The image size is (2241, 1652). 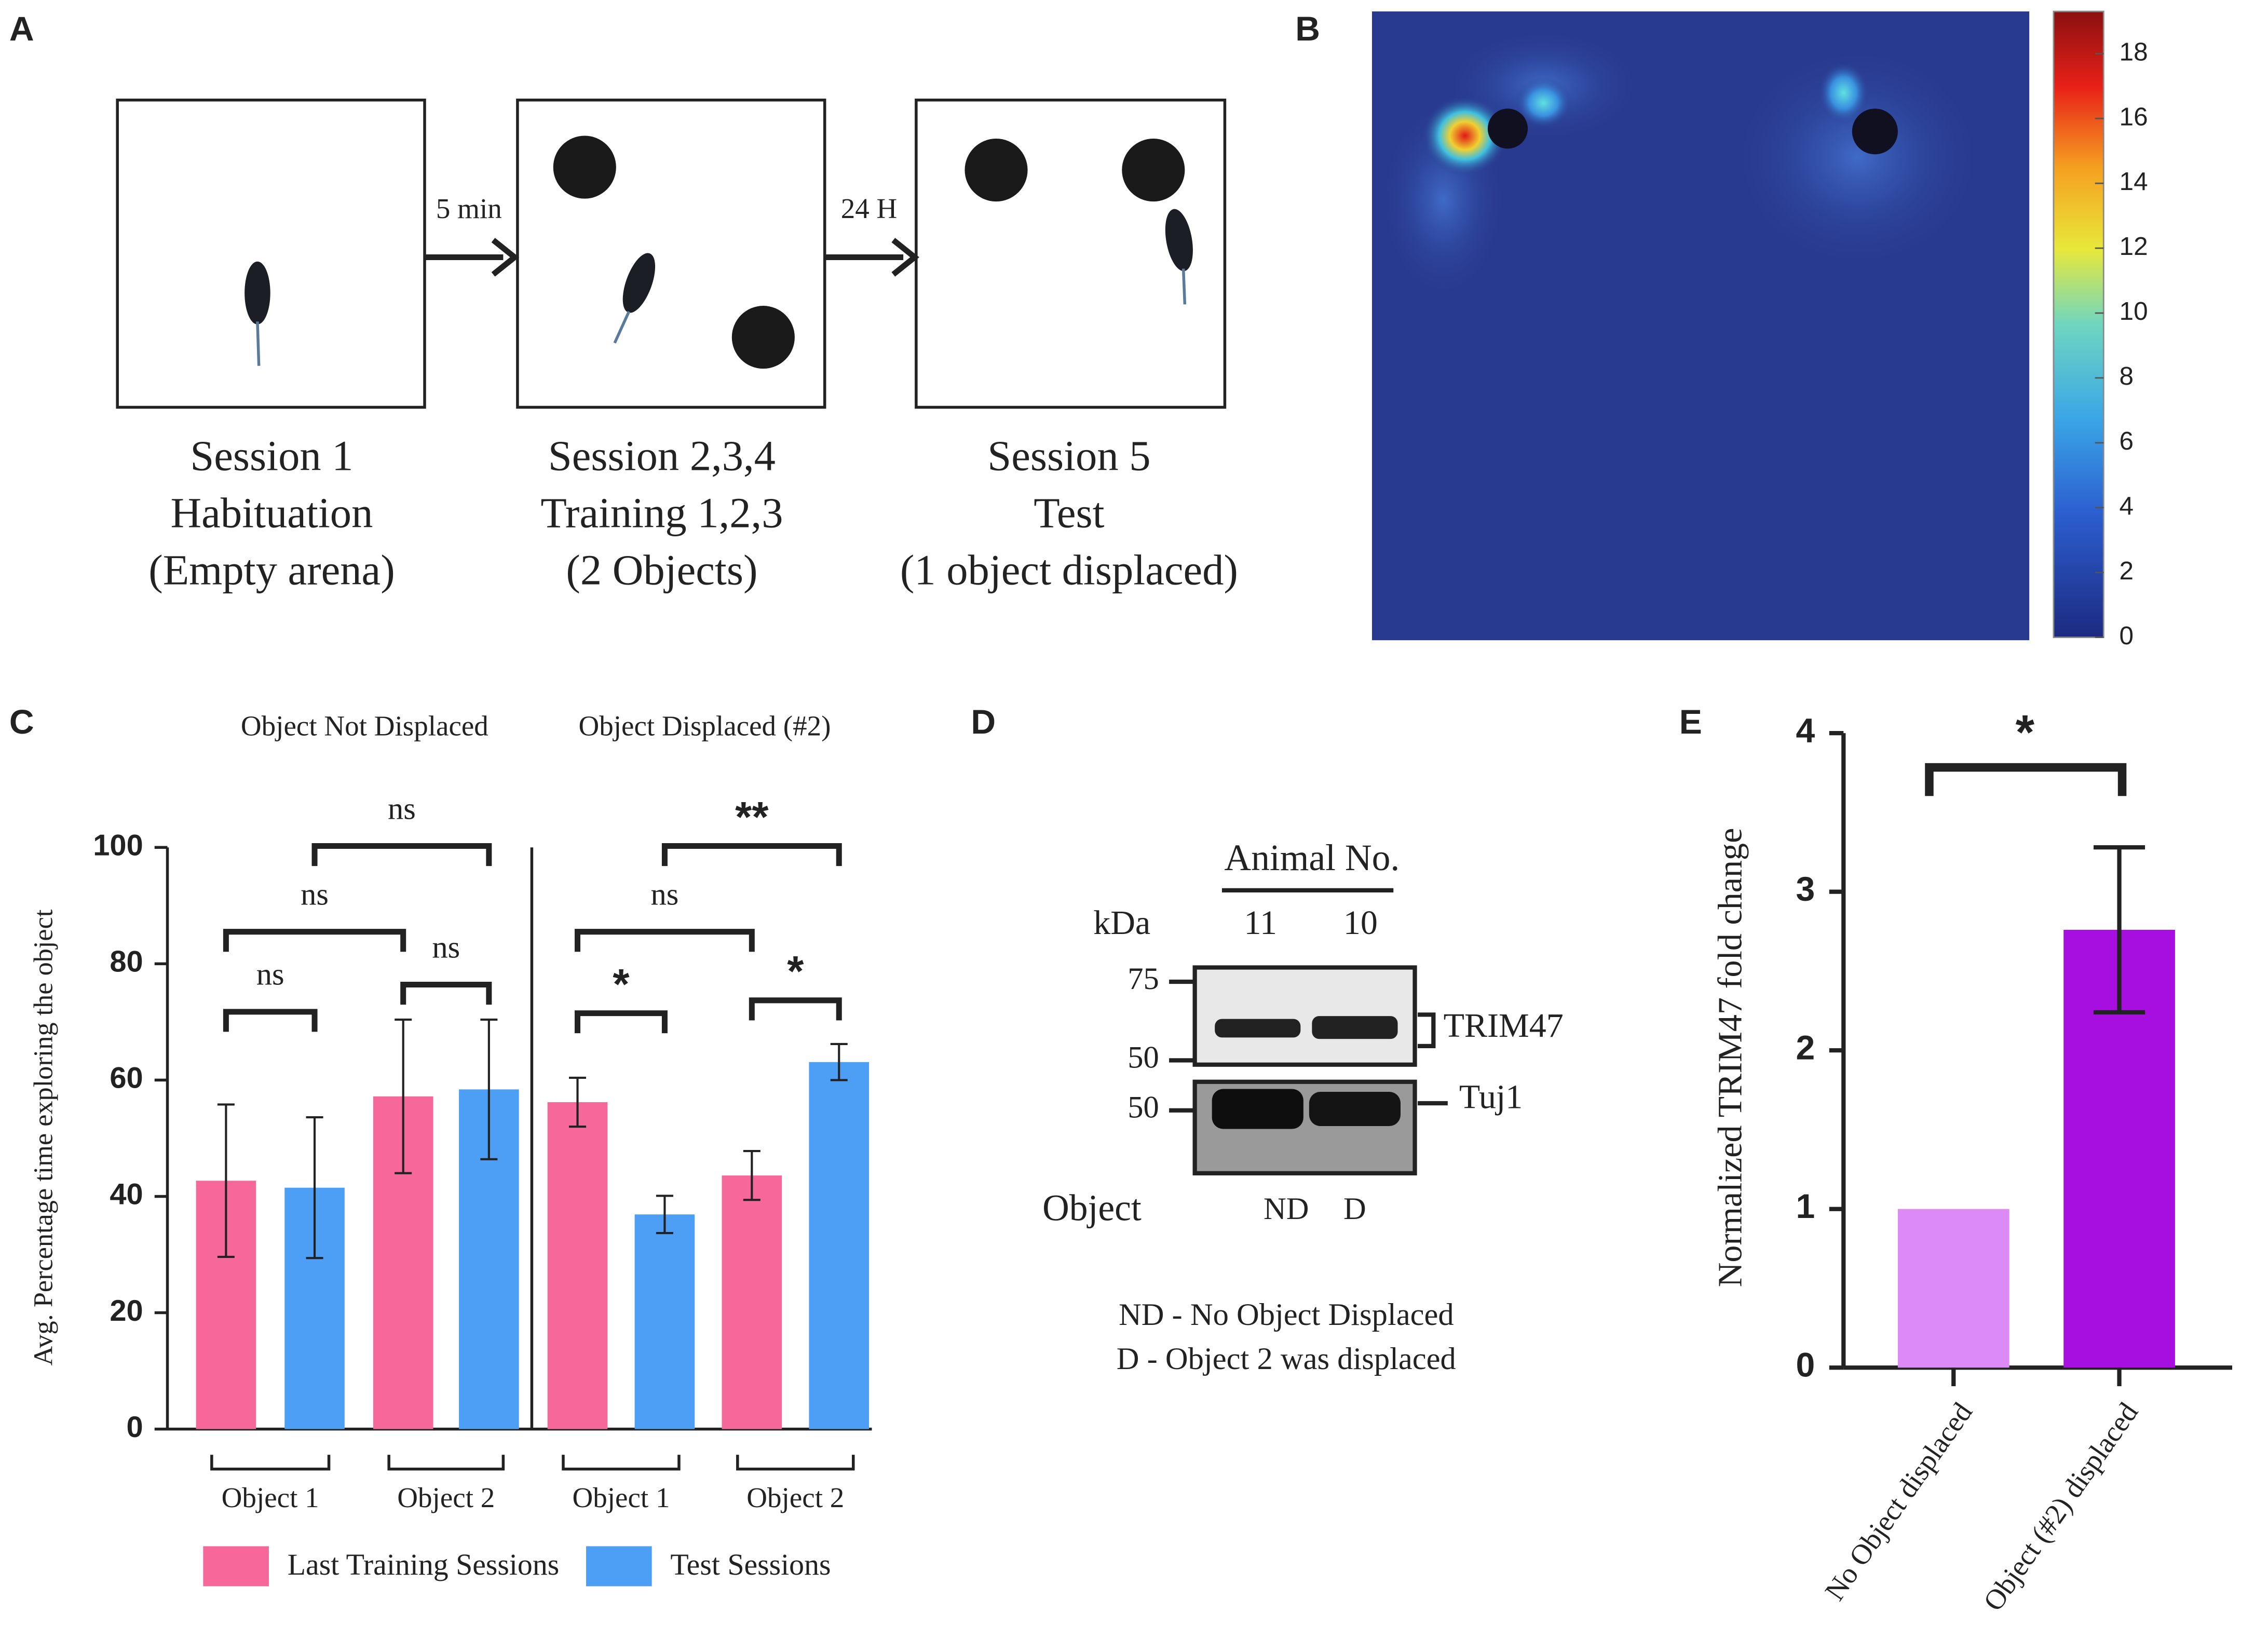 I want to click on legend-label: Test Sessions, so click(x=750, y=1564).